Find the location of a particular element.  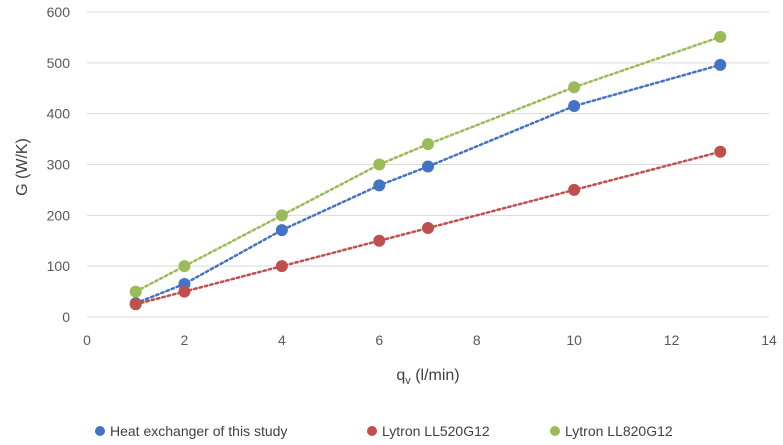

x-tick-label: 12 is located at coordinates (672, 340).